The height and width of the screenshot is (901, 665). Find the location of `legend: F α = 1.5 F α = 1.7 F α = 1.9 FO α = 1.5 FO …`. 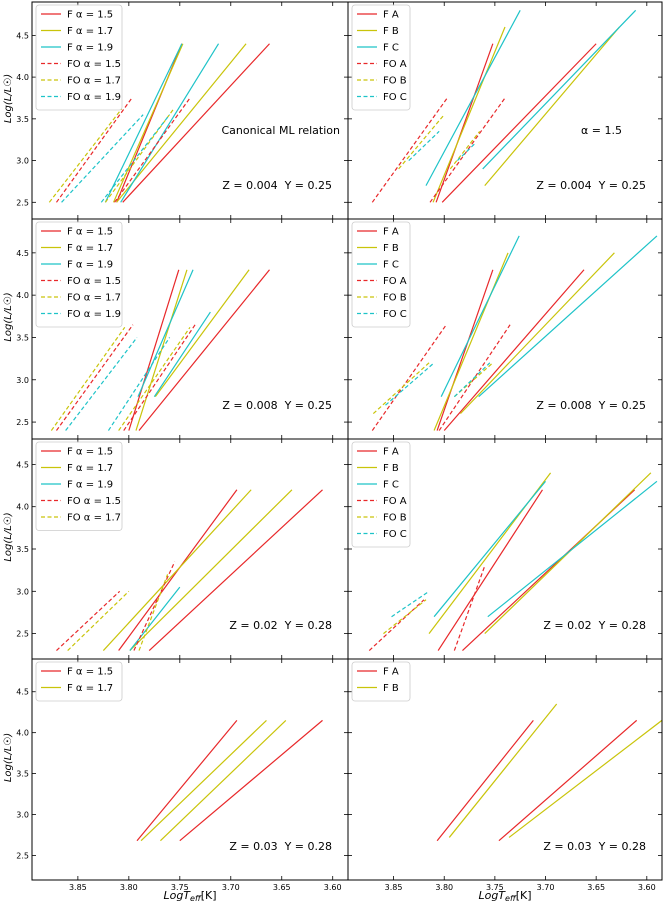

legend: F α = 1.5 F α = 1.7 F α = 1.9 FO α = 1.5 FO … is located at coordinates (79, 274).